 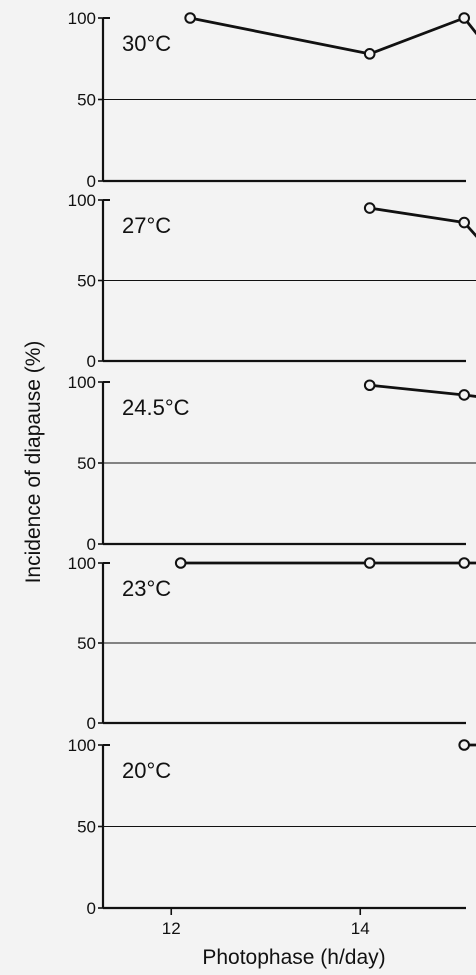 What do you see at coordinates (146, 770) in the screenshot?
I see `temperature-label: 20°C` at bounding box center [146, 770].